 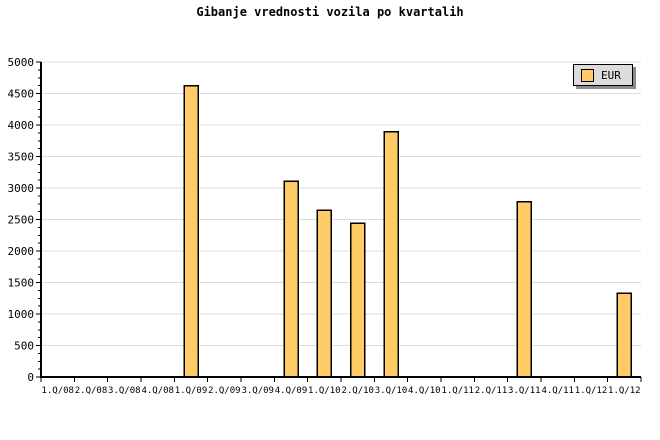 I want to click on legend-swatch-eur, so click(x=587, y=75).